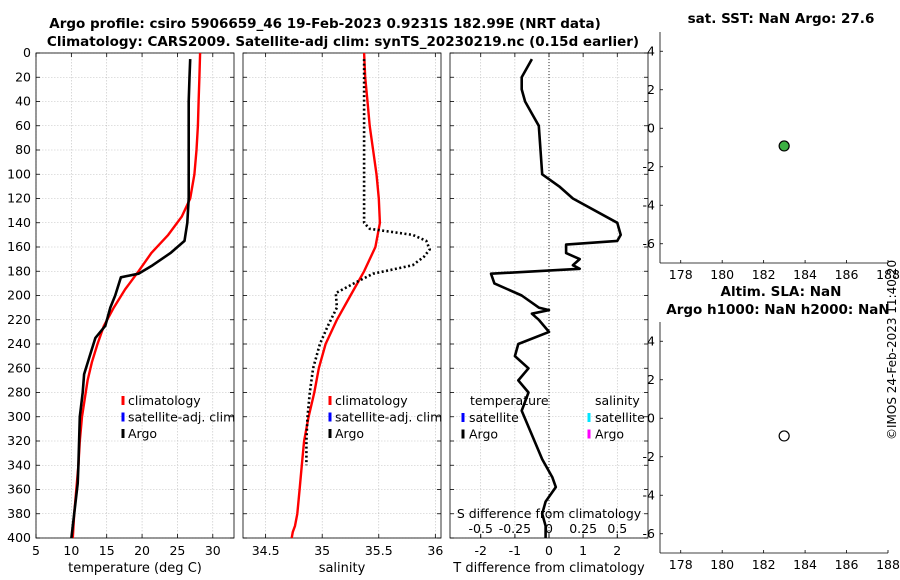 Image resolution: width=900 pixels, height=580 pixels. Describe the element at coordinates (556, 298) in the screenshot. I see `difference-series-t-argo-climatology` at that location.